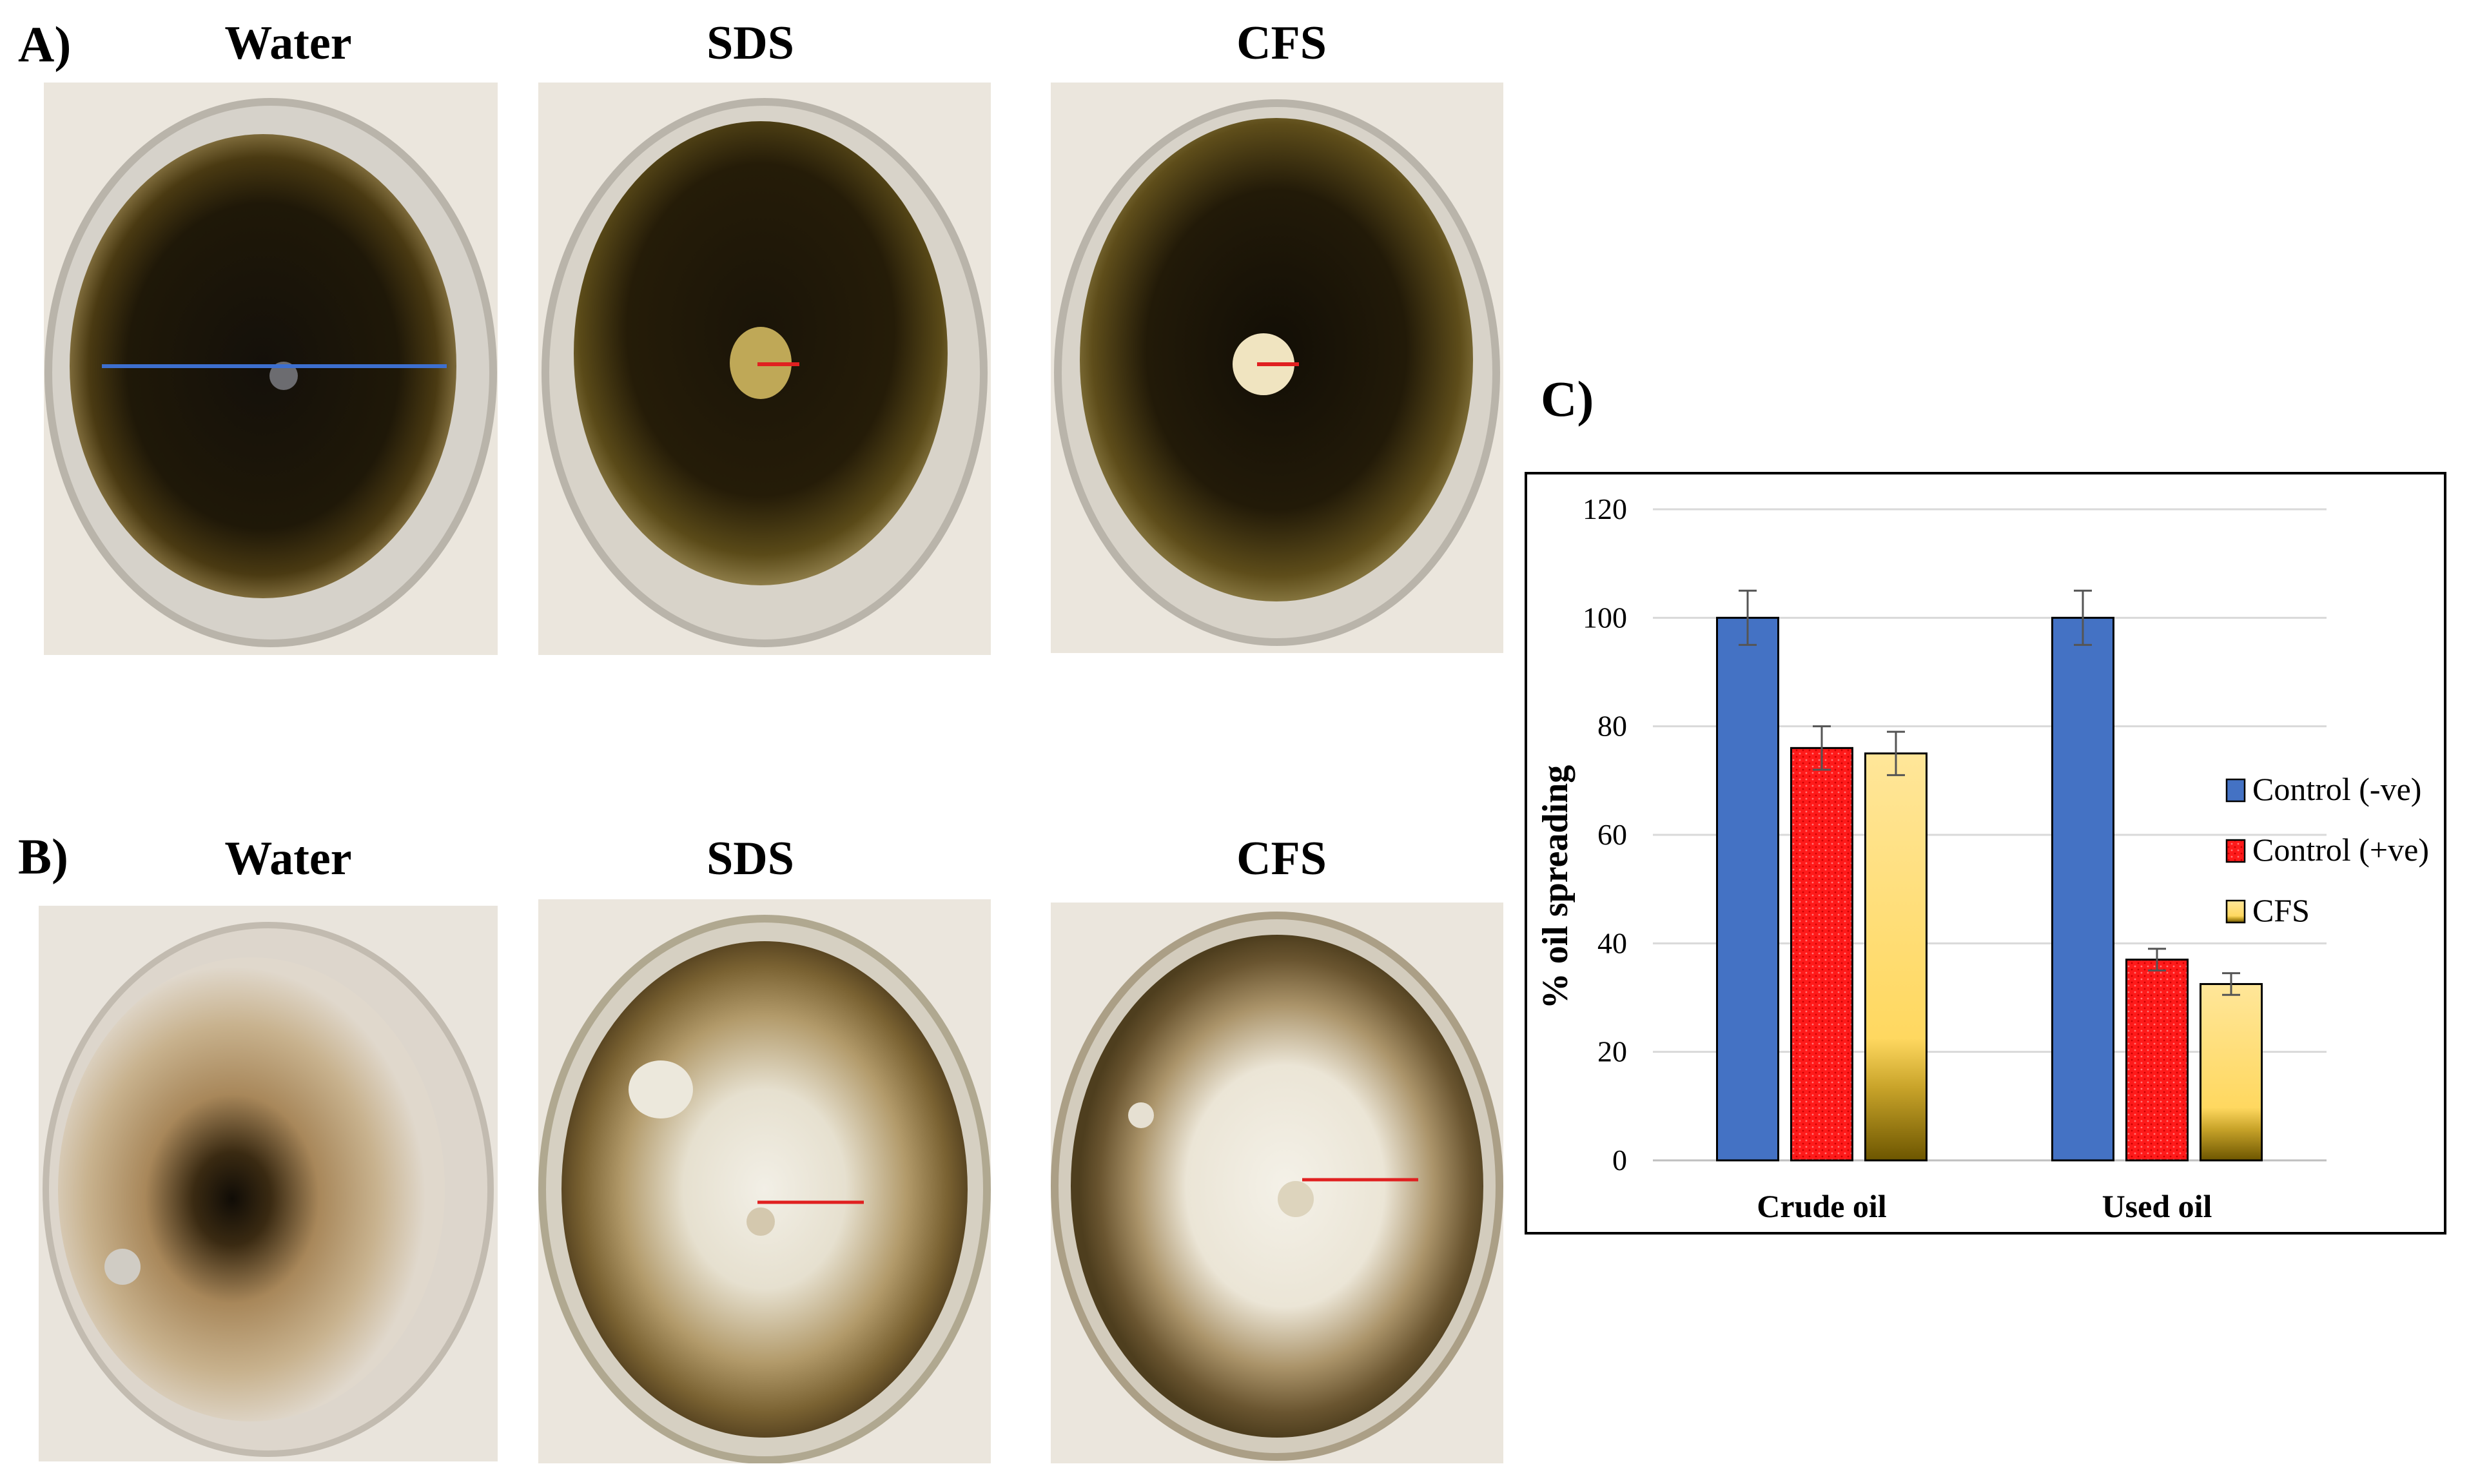 This screenshot has height=1484, width=2469. What do you see at coordinates (43, 856) in the screenshot?
I see `panel-b-label: B)` at bounding box center [43, 856].